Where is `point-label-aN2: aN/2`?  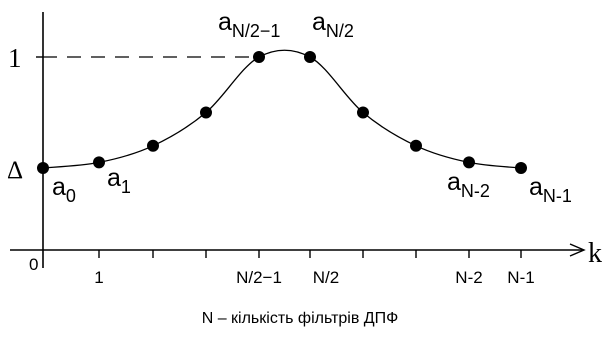
point-label-aN2: aN/2 is located at coordinates (333, 24).